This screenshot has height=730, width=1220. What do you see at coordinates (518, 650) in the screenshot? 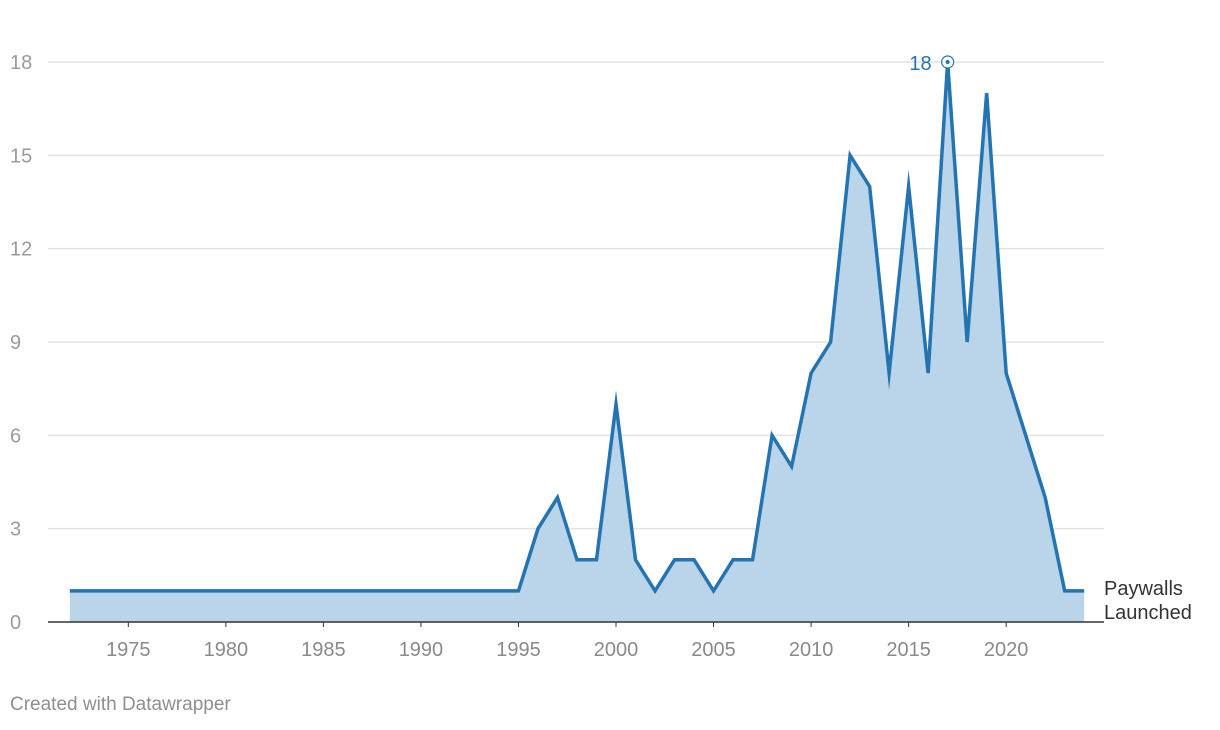
I see `x-tick-label-1995: 1995` at bounding box center [518, 650].